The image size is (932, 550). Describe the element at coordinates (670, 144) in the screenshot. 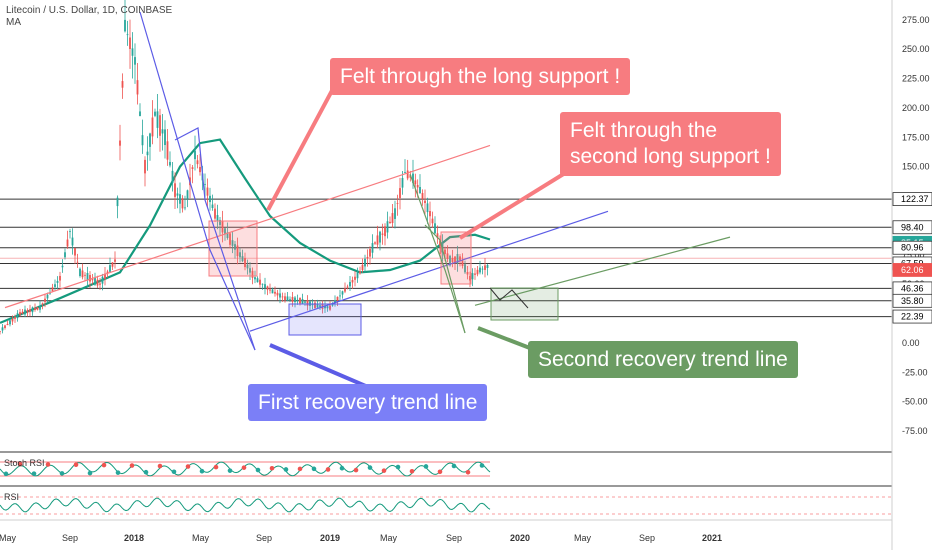

I see `callout-felt-second-support: Felt through the second long support !` at that location.